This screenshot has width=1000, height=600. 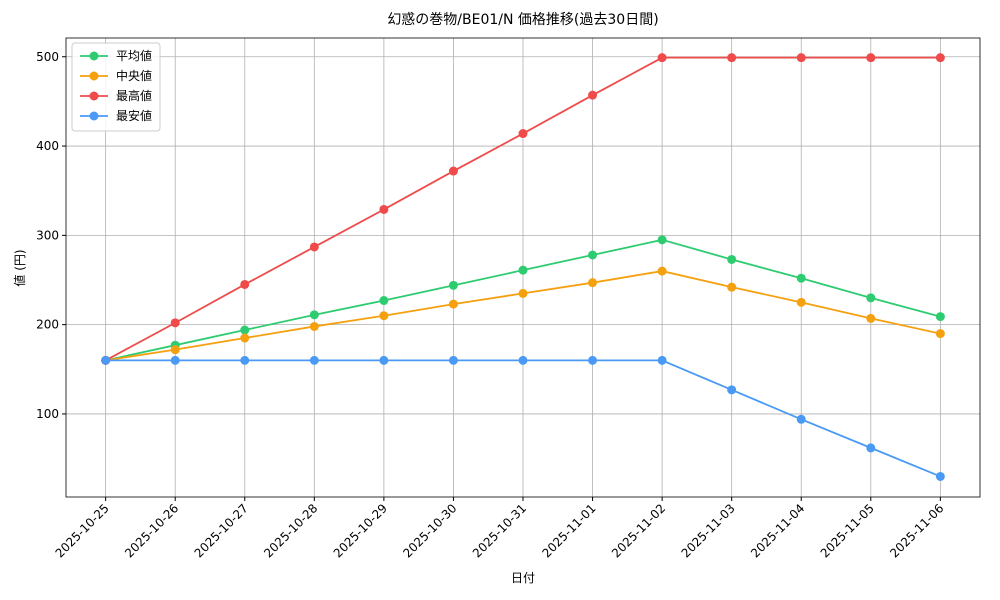 I want to click on legend-label: 最安値, so click(x=134, y=115).